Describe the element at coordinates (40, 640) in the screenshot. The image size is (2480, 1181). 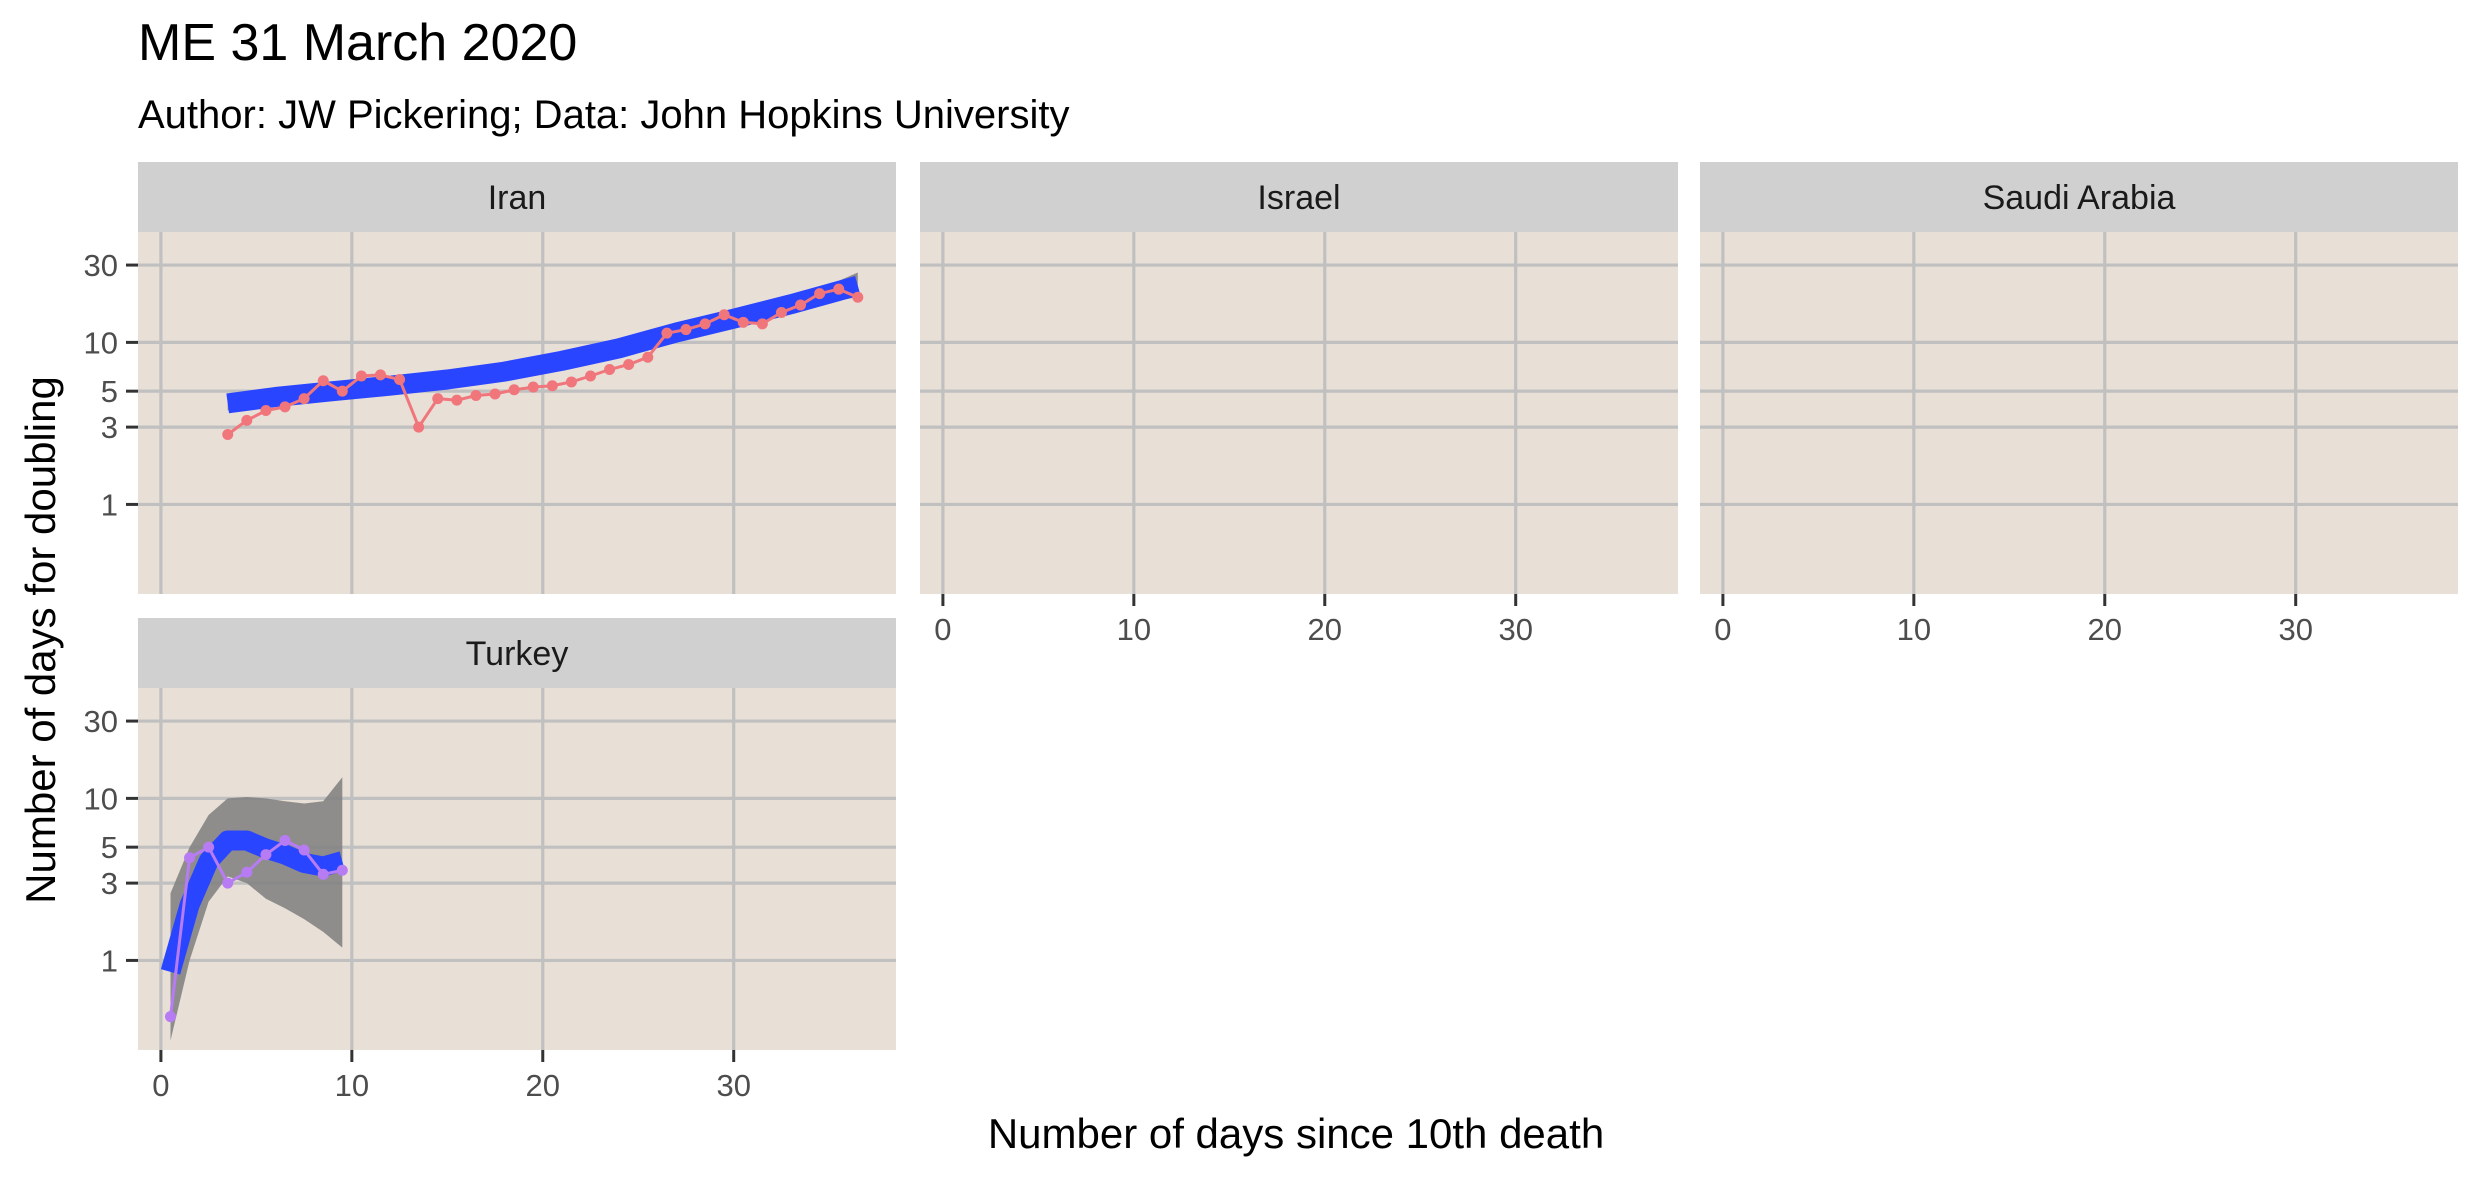
I see `y-axis-title: Number of days for doubling` at that location.